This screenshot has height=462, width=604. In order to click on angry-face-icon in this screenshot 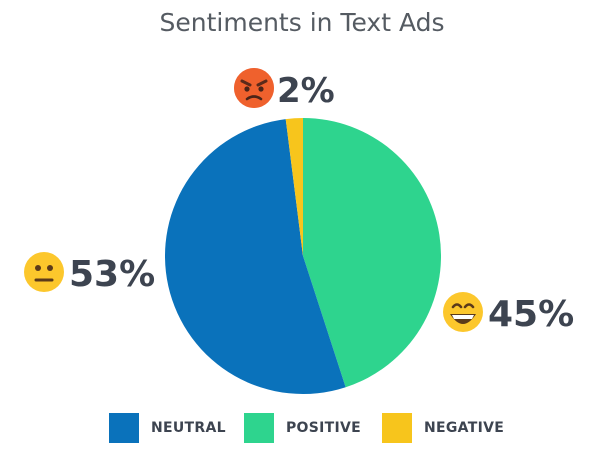, I will do `click(254, 88)`.